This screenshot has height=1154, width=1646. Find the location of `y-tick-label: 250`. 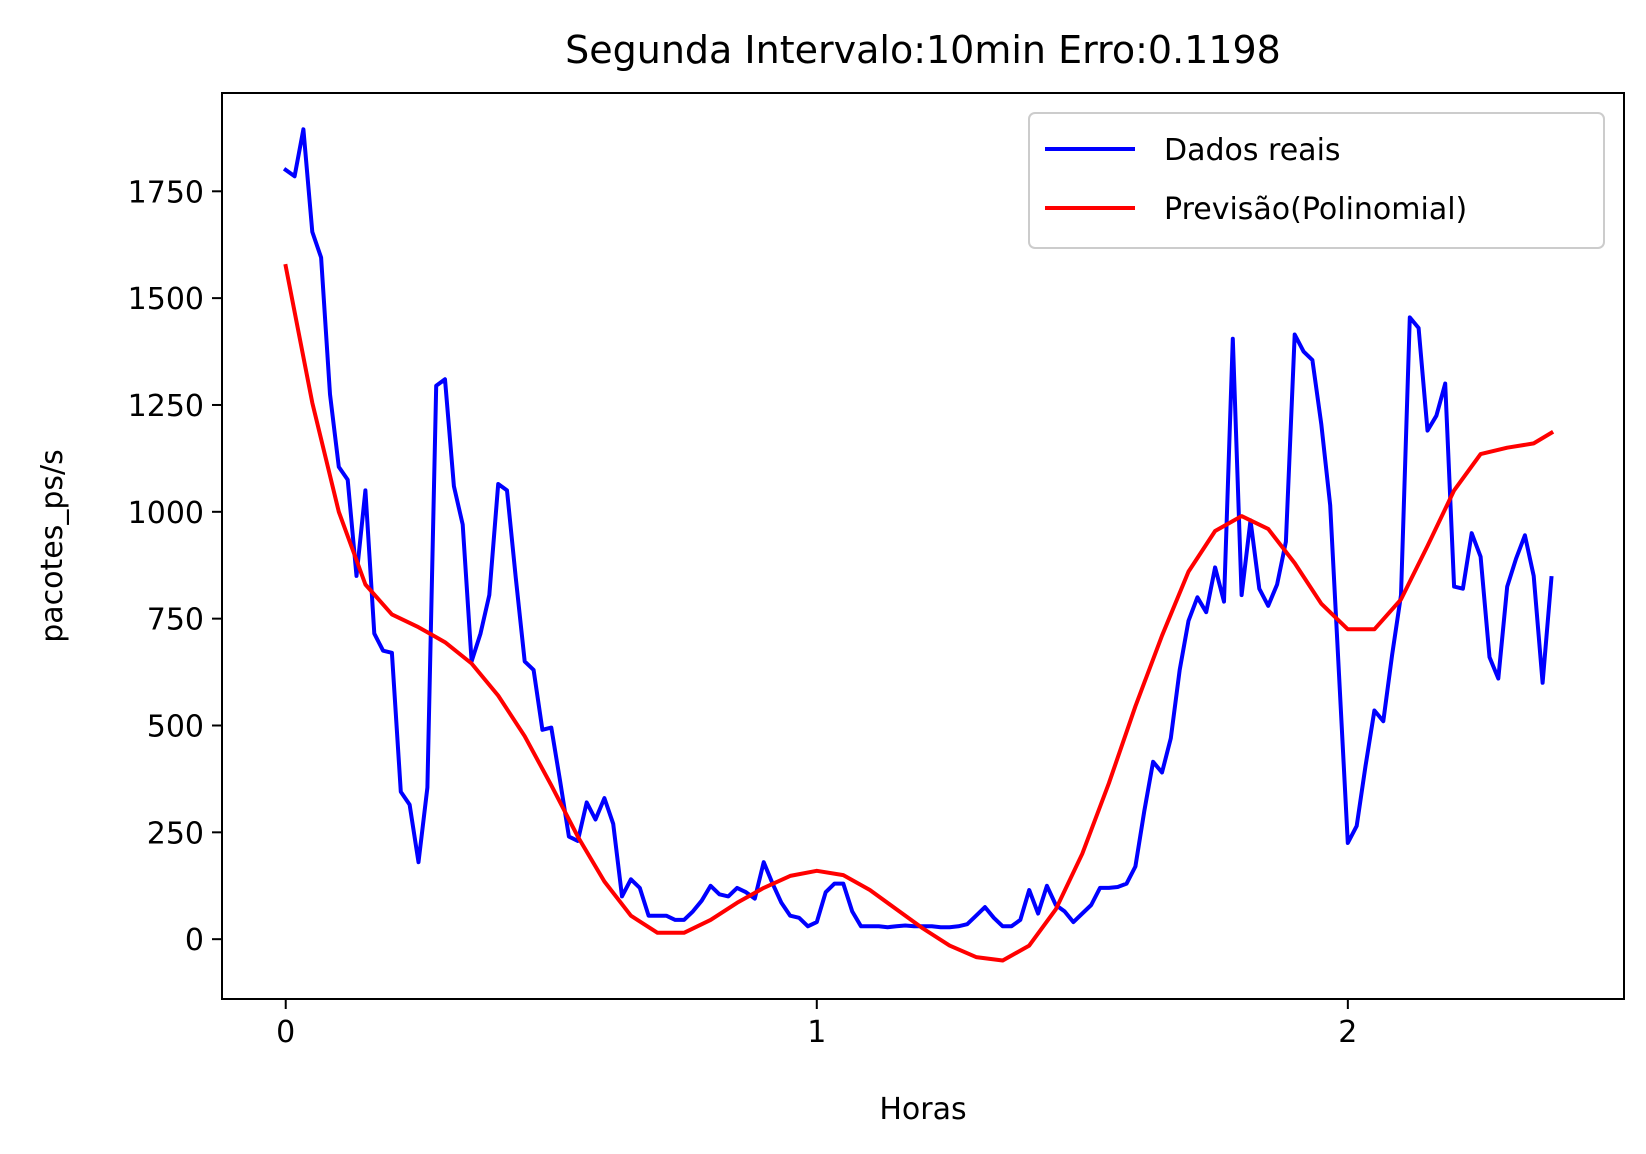

y-tick-label: 250 is located at coordinates (175, 833).